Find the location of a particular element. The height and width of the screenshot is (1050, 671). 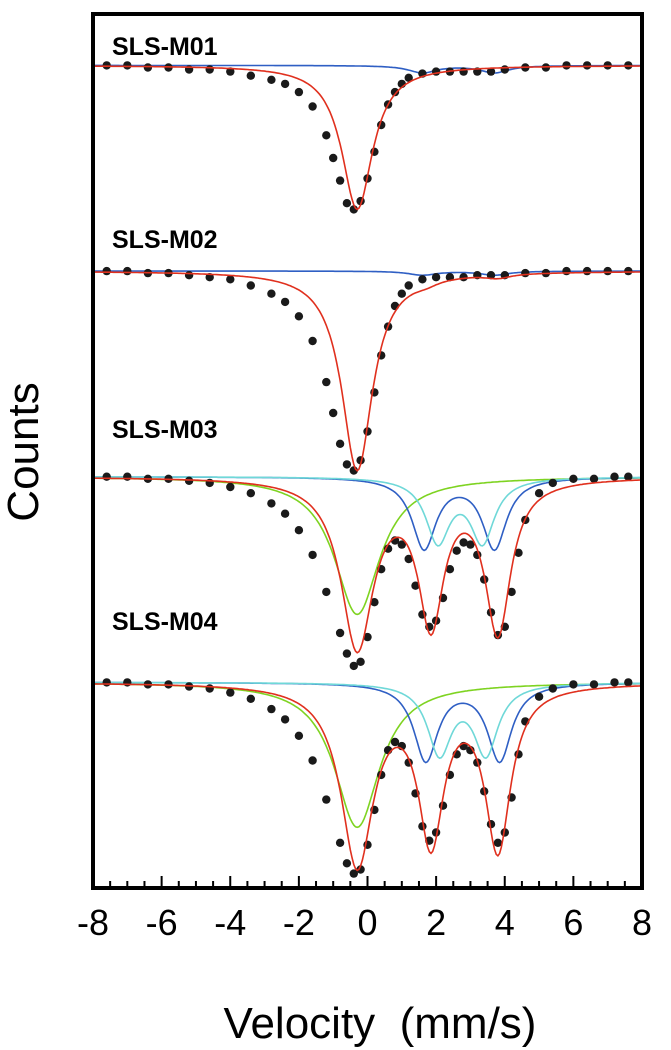

x-tick-label: -6 is located at coordinates (162, 922).